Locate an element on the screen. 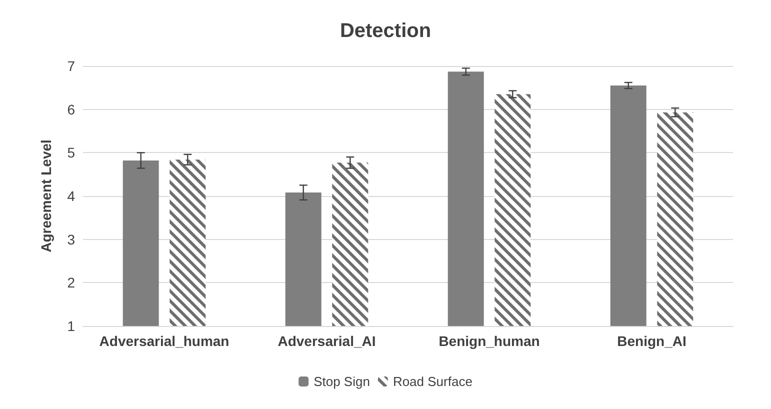 The image size is (771, 409). x-tick-label: Adversarial_human is located at coordinates (164, 341).